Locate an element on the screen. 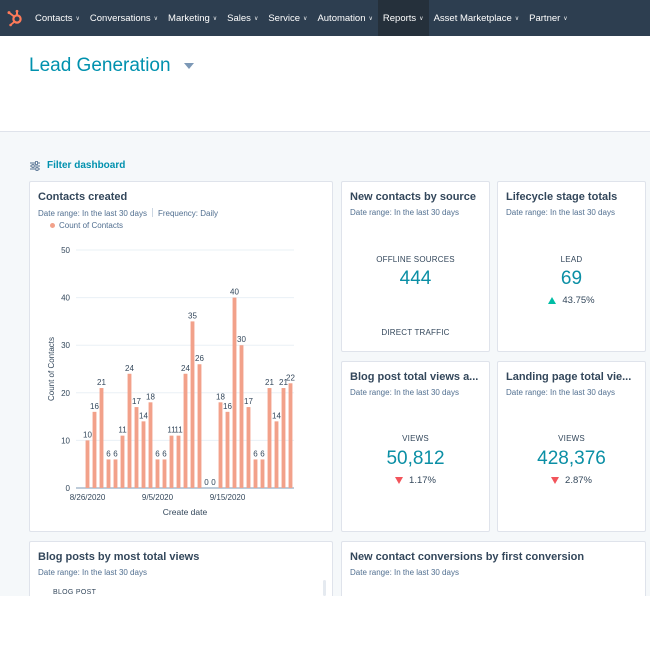  change-value: 2.87% is located at coordinates (578, 480).